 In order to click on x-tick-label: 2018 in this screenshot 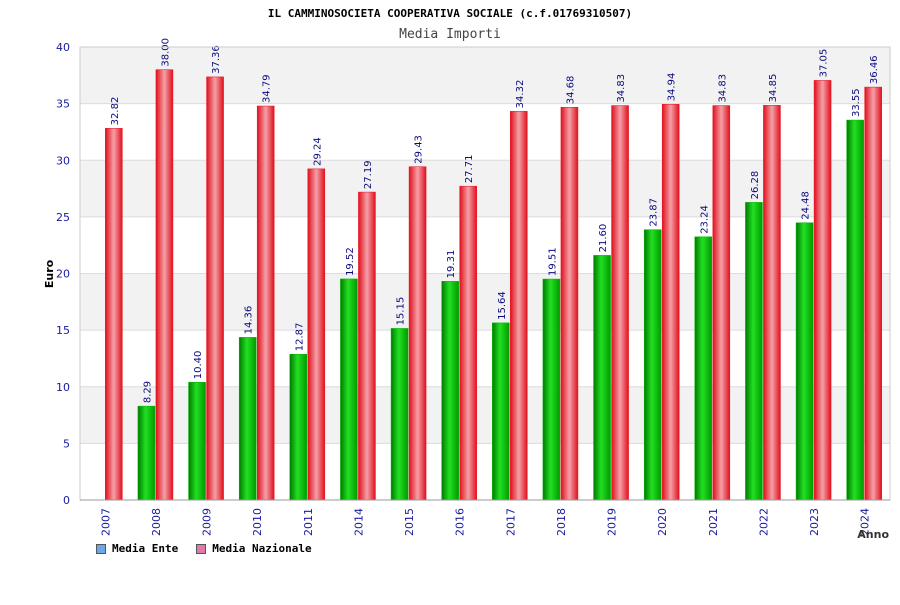, I will do `click(561, 522)`.